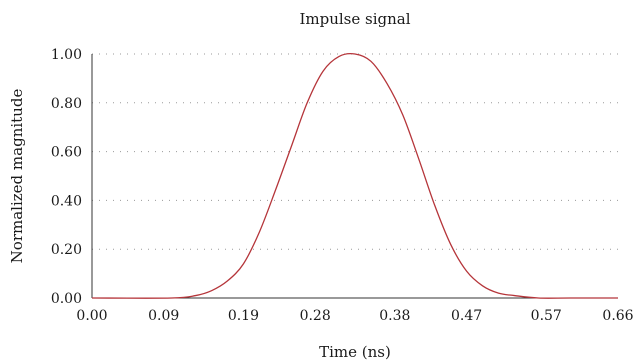 Image resolution: width=636 pixels, height=362 pixels. I want to click on x-tick-label-2: 0.19, so click(243, 316).